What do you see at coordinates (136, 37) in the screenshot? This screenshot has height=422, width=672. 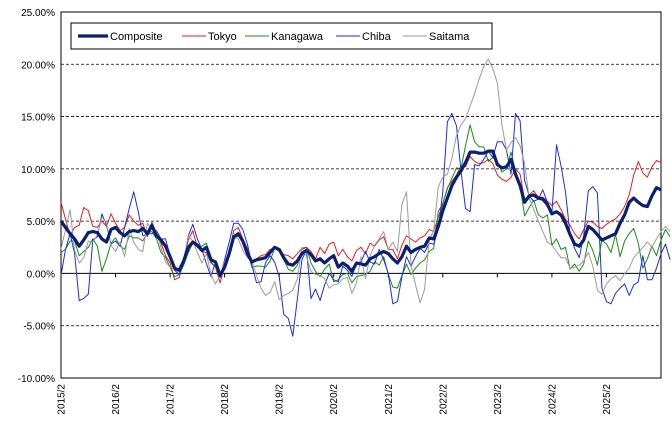 I see `legend-label-composite: Composite` at bounding box center [136, 37].